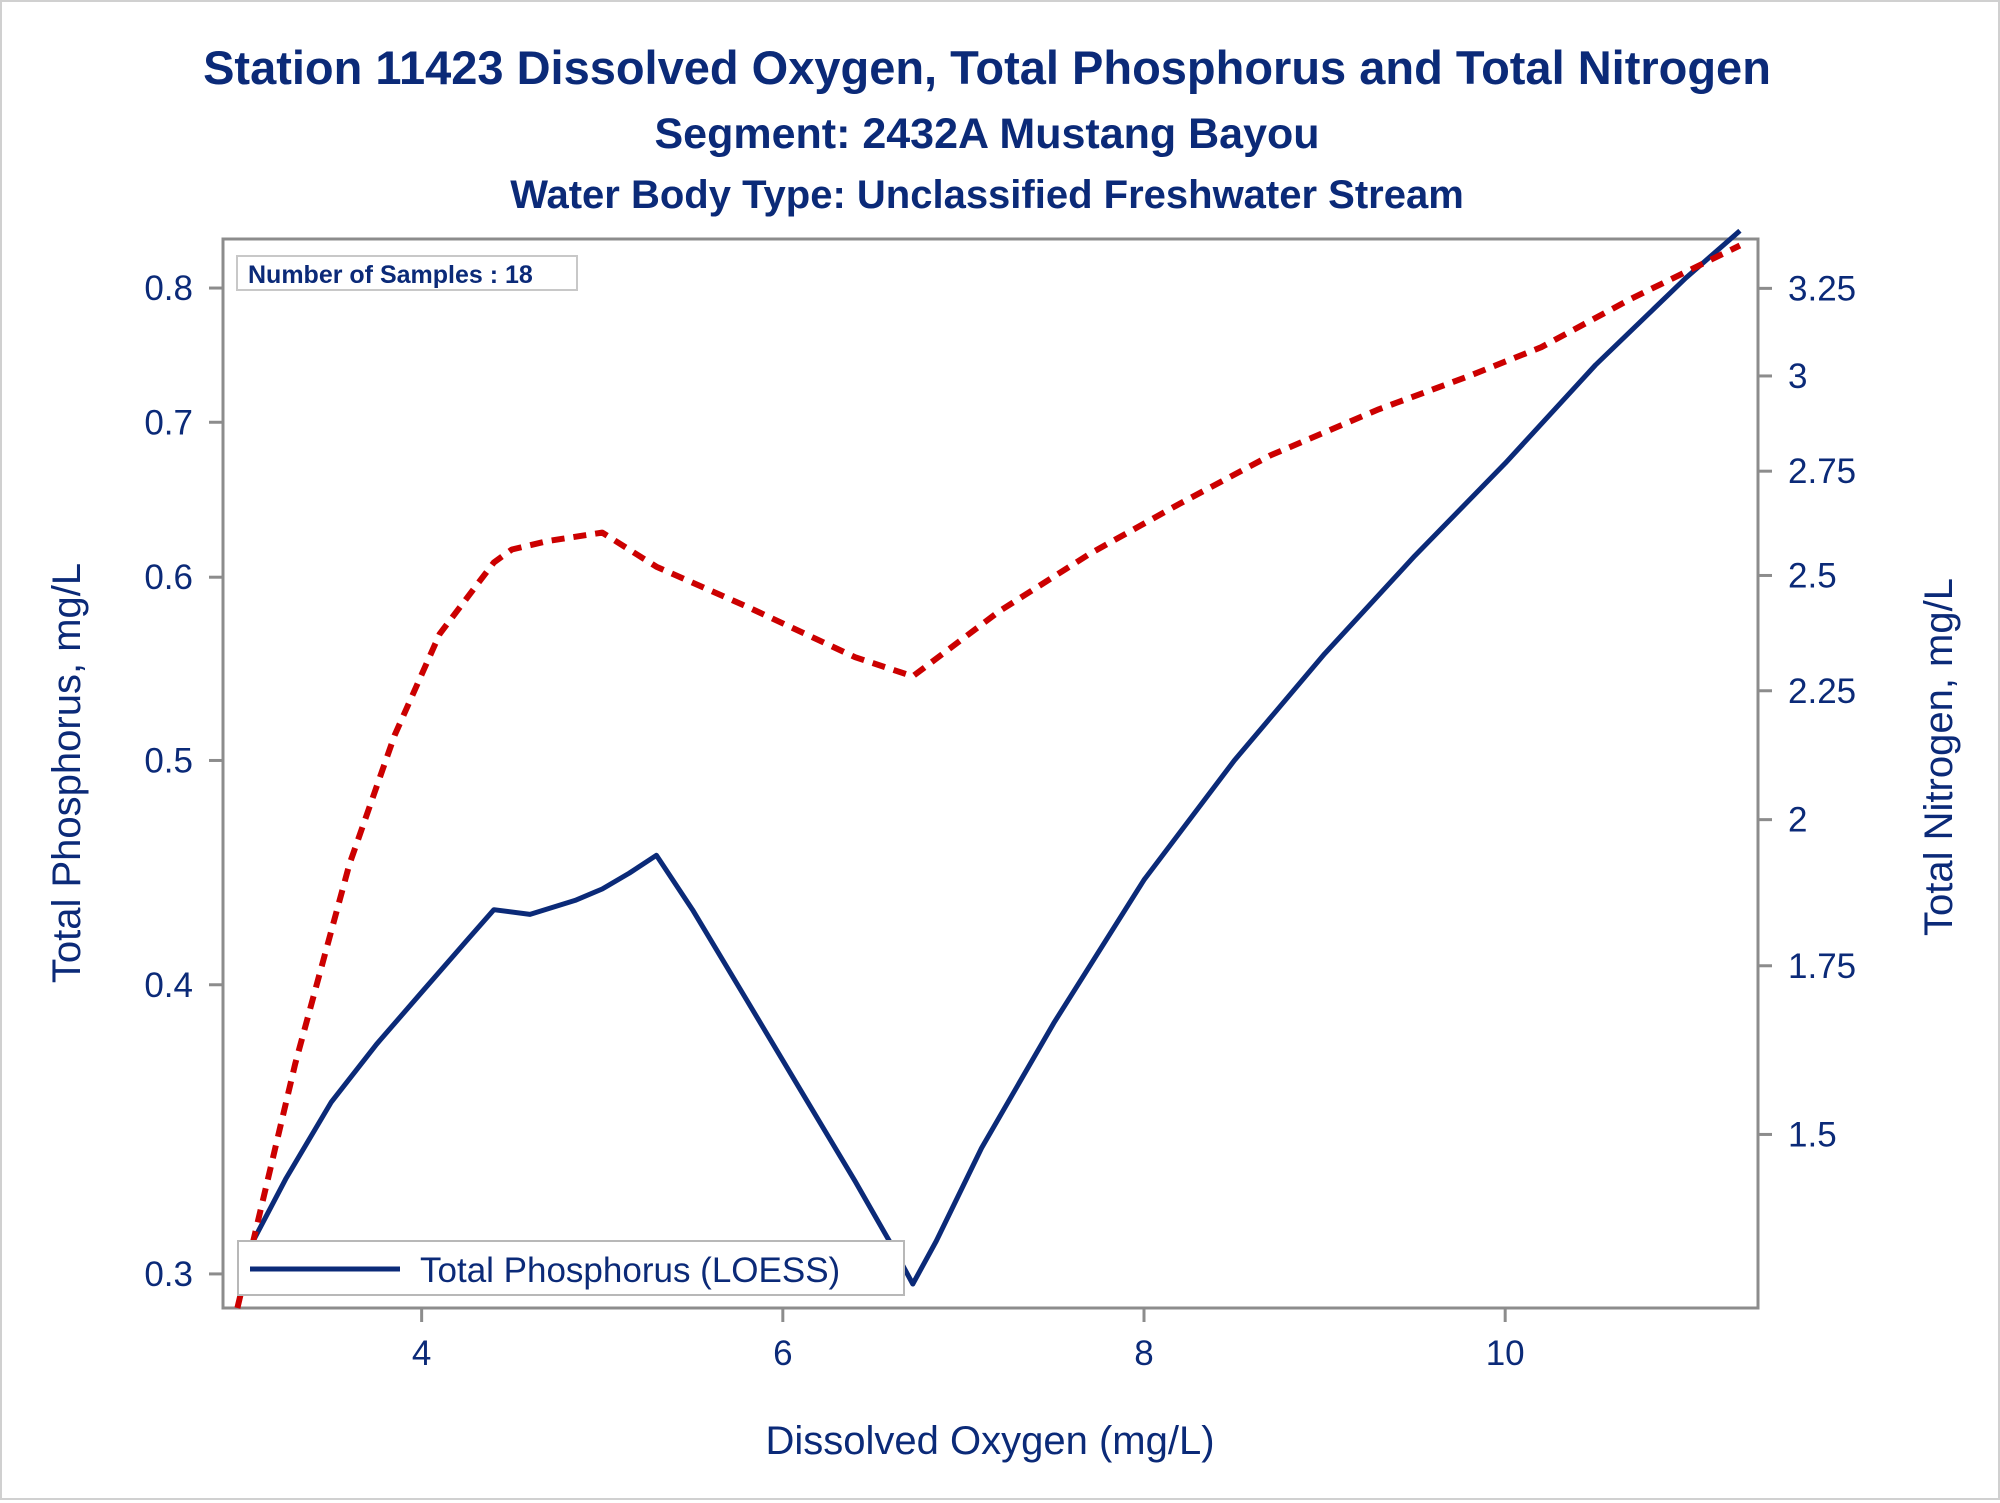 Image resolution: width=2000 pixels, height=1503 pixels. I want to click on sample-count-box, so click(407, 273).